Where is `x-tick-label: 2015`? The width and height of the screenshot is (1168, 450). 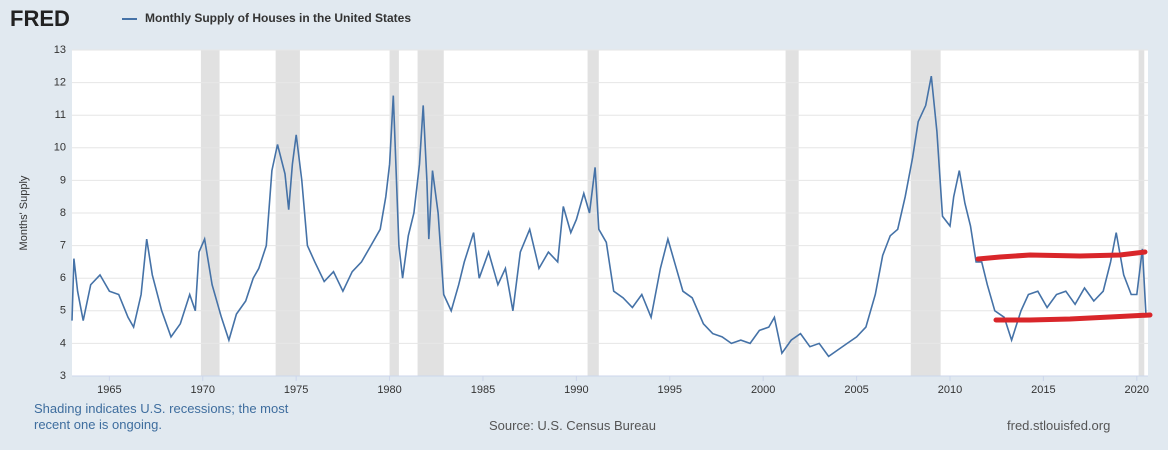
x-tick-label: 2015 is located at coordinates (1043, 390).